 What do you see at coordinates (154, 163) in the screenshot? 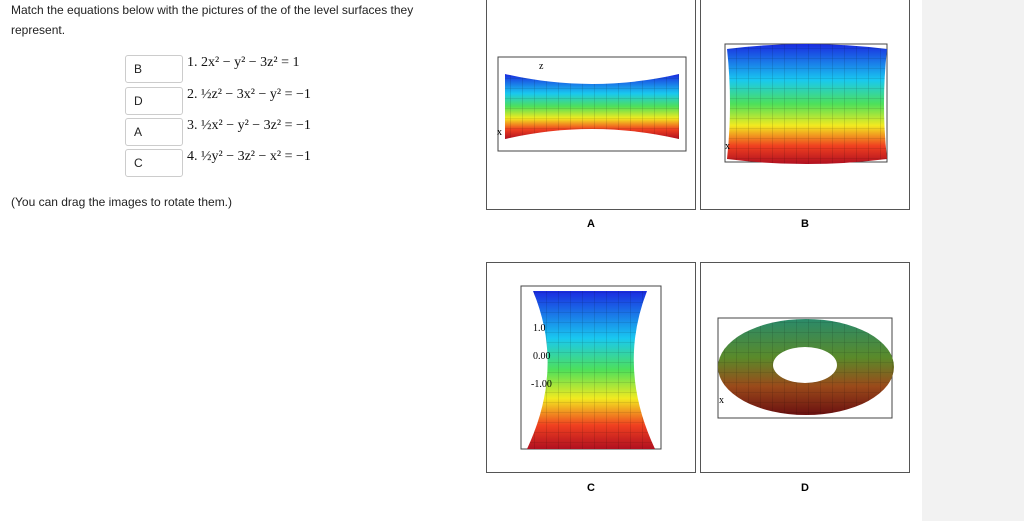
I see `answer-box: C` at bounding box center [154, 163].